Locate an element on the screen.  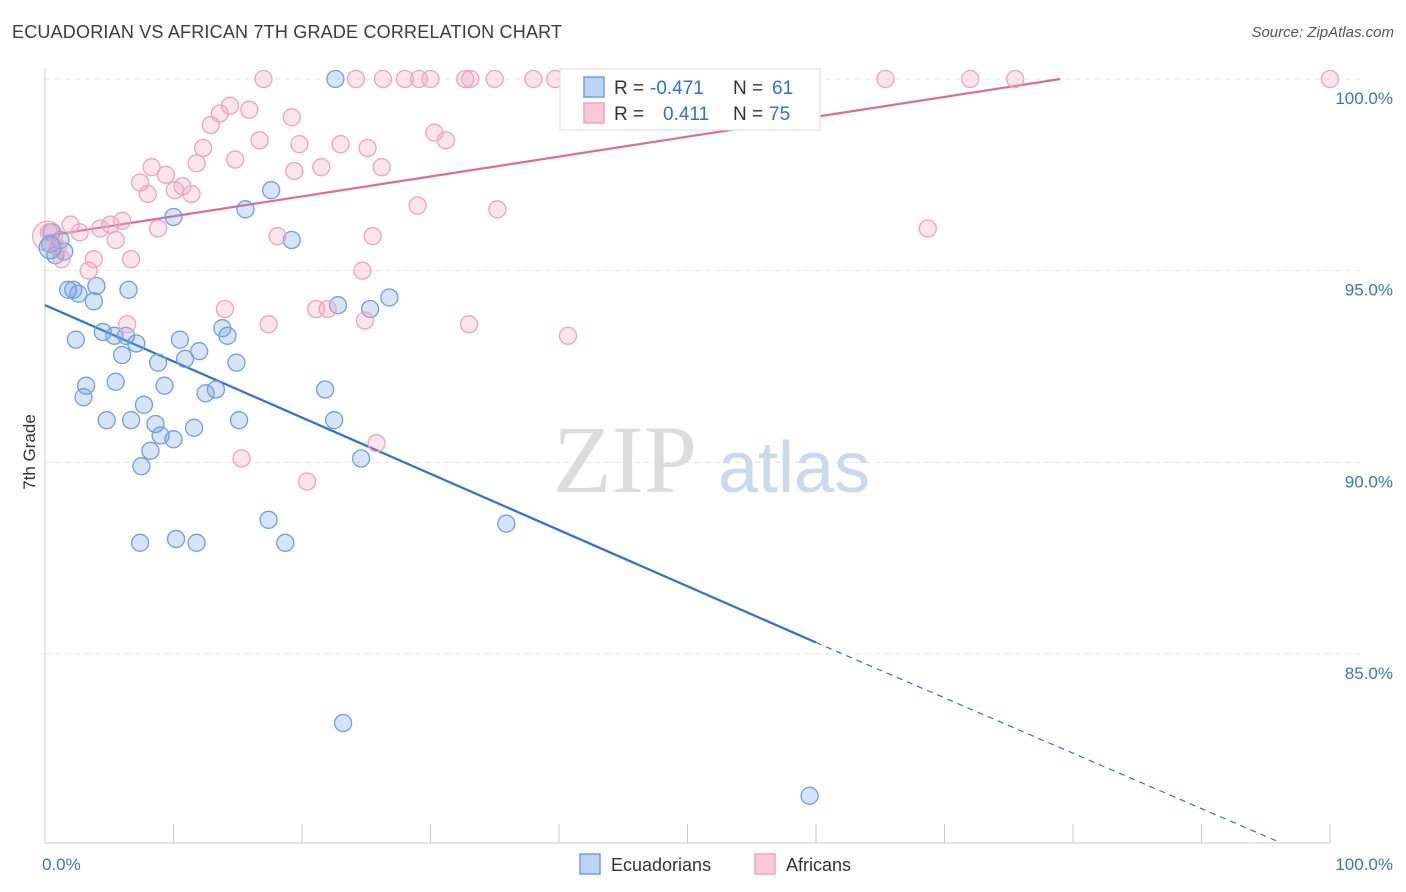
watermark: ZIP atlas is located at coordinates (711, 459).